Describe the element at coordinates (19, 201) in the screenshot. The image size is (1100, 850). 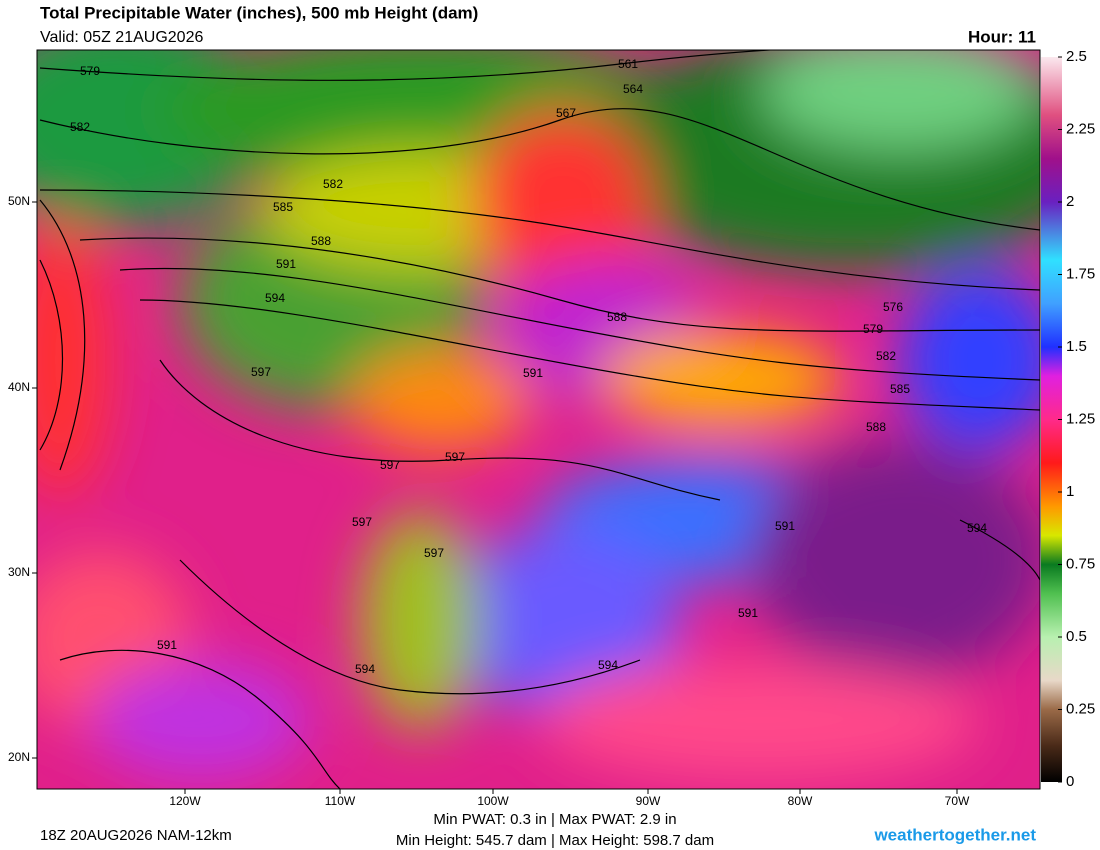
I see `lat-label: 50N` at that location.